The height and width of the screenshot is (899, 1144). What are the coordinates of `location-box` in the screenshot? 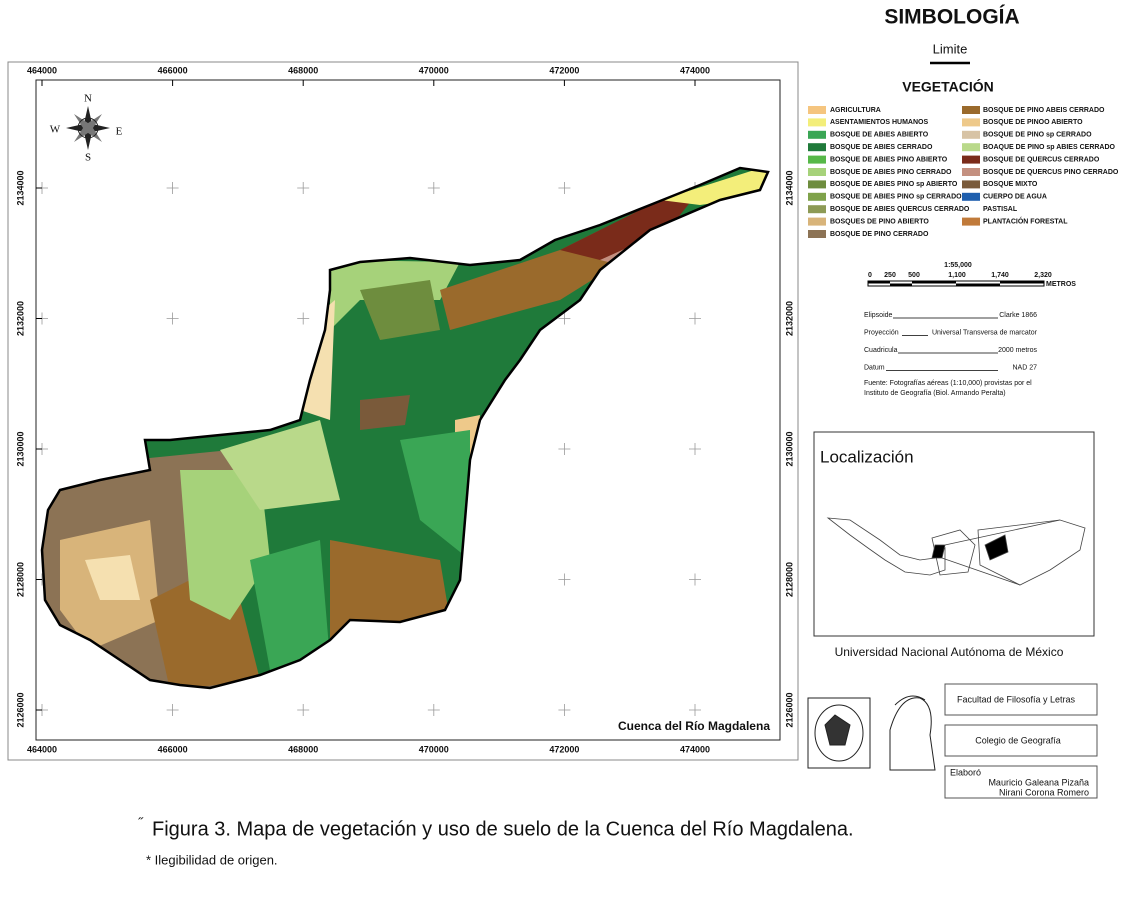 It's located at (954, 534).